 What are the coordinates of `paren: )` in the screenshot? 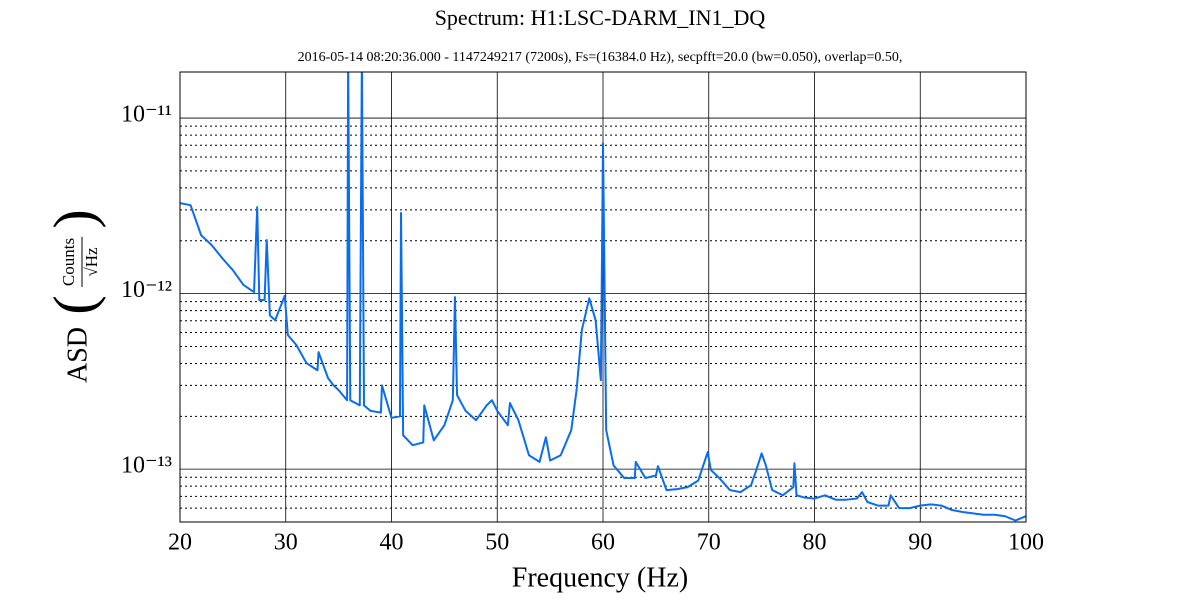 It's located at (73, 218).